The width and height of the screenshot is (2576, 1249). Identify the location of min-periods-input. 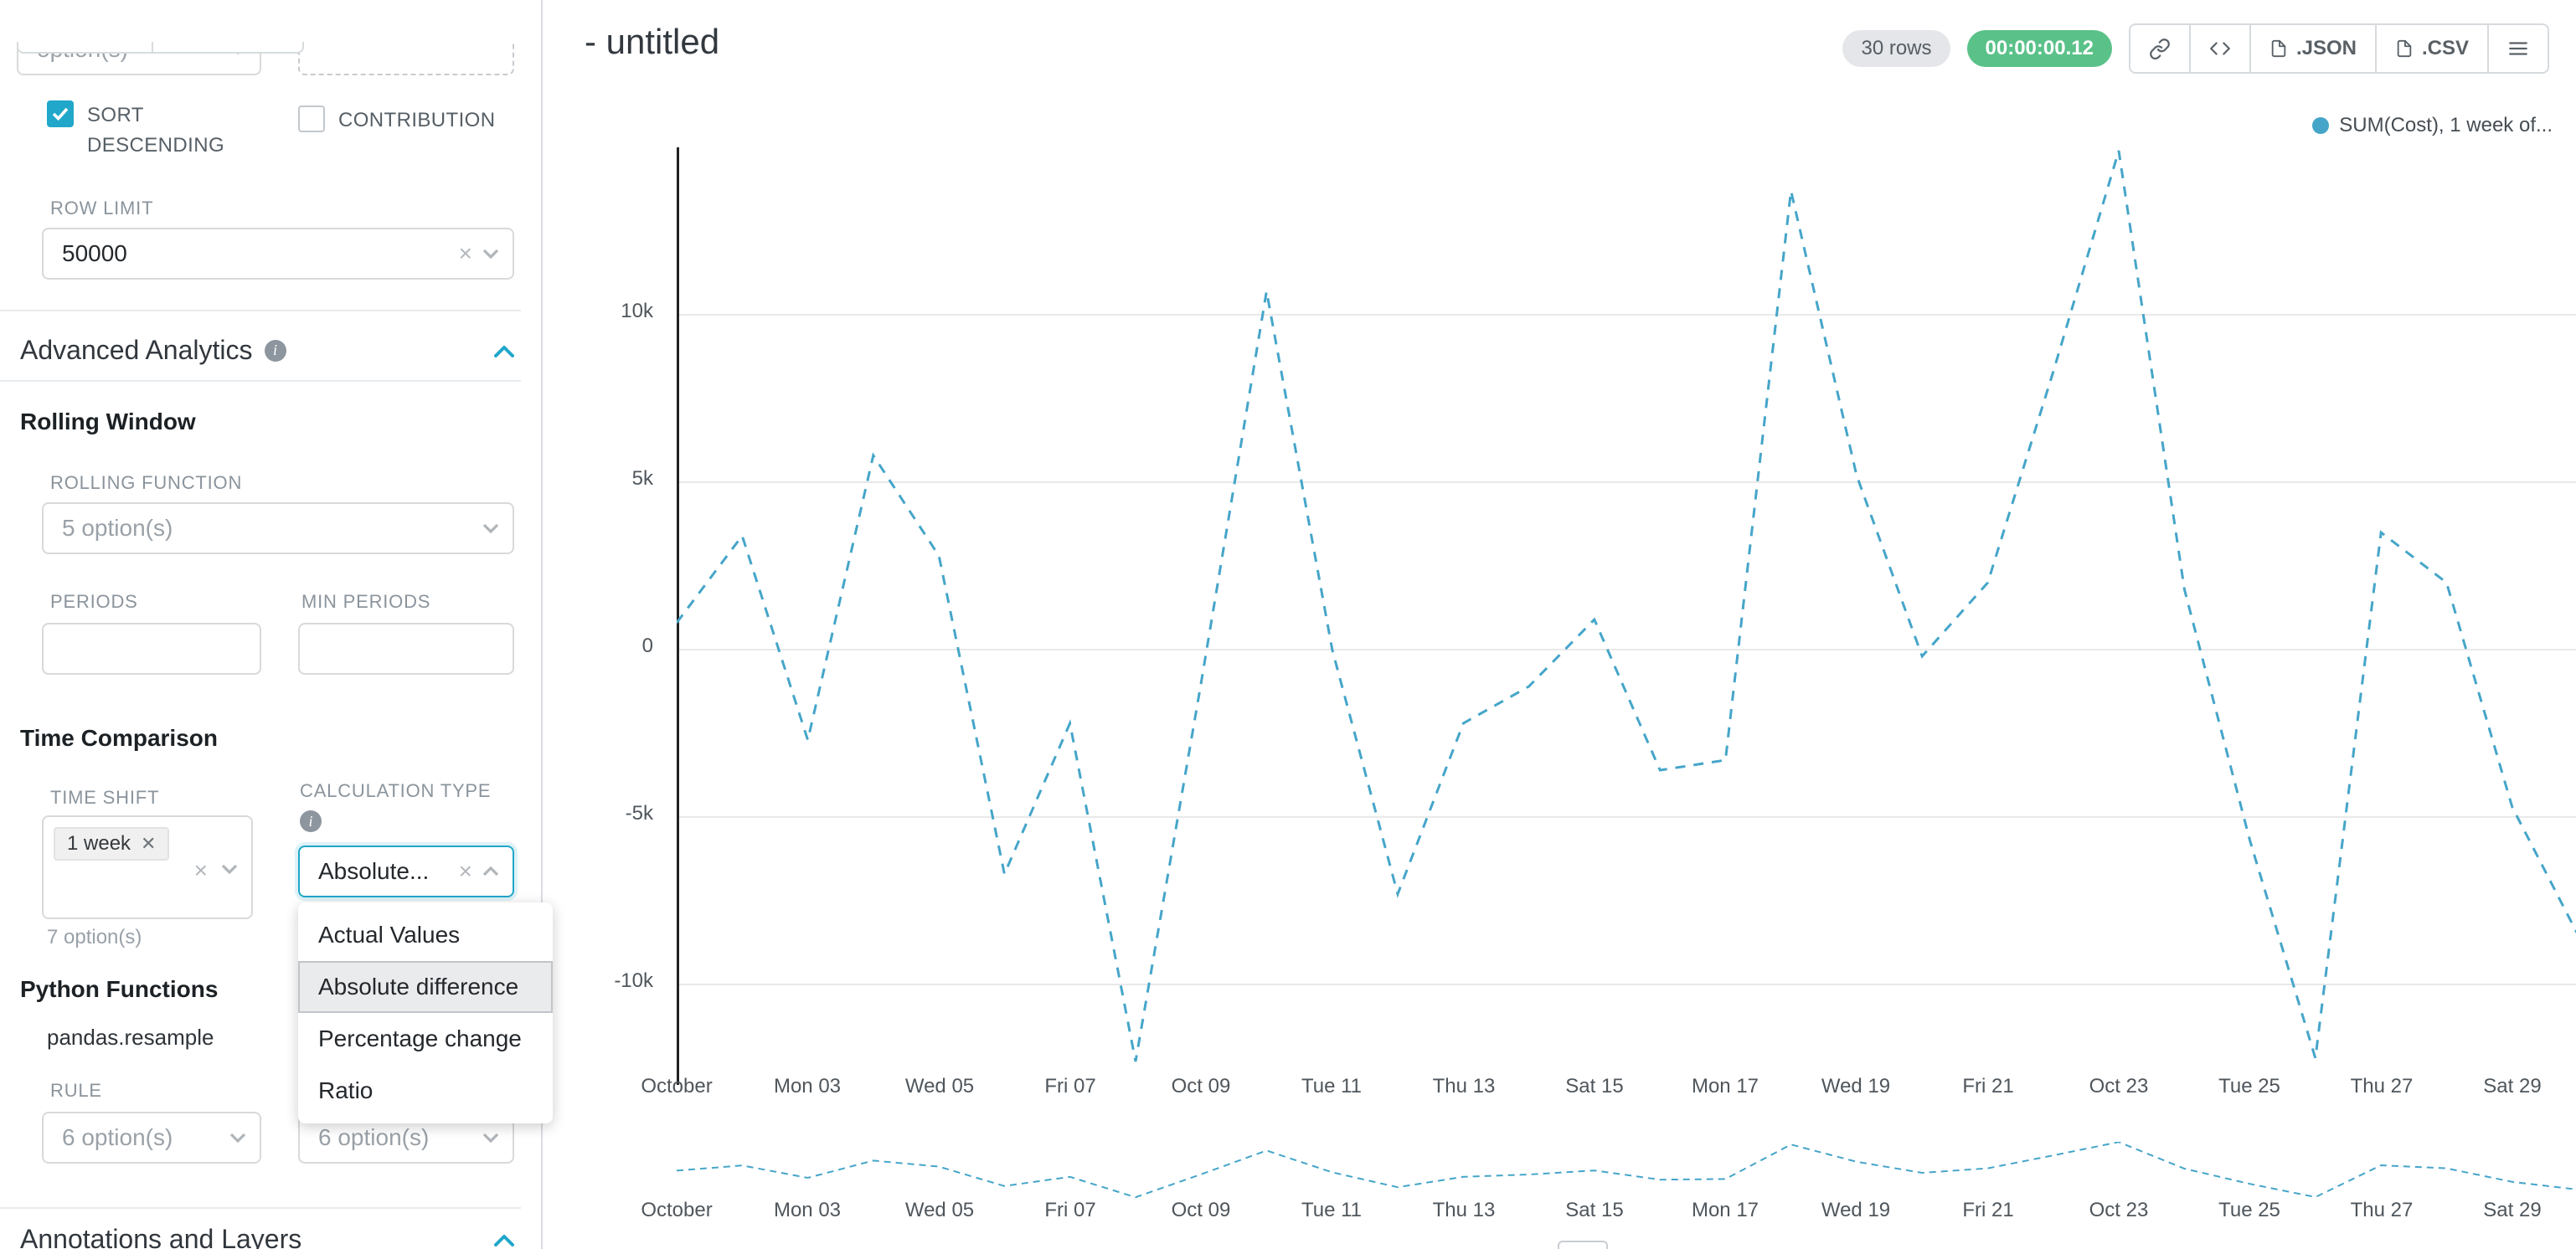
(406, 649).